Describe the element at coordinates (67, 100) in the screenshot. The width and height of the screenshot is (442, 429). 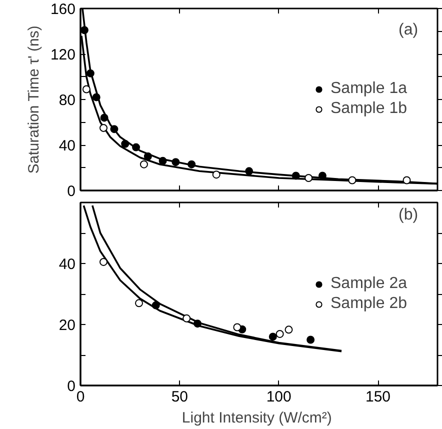
I see `y-tick-label: 80` at that location.